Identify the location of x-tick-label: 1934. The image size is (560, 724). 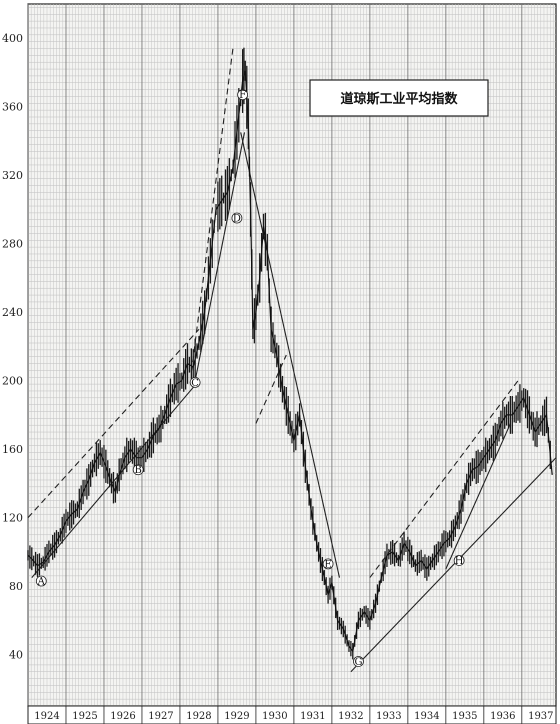
(426, 716).